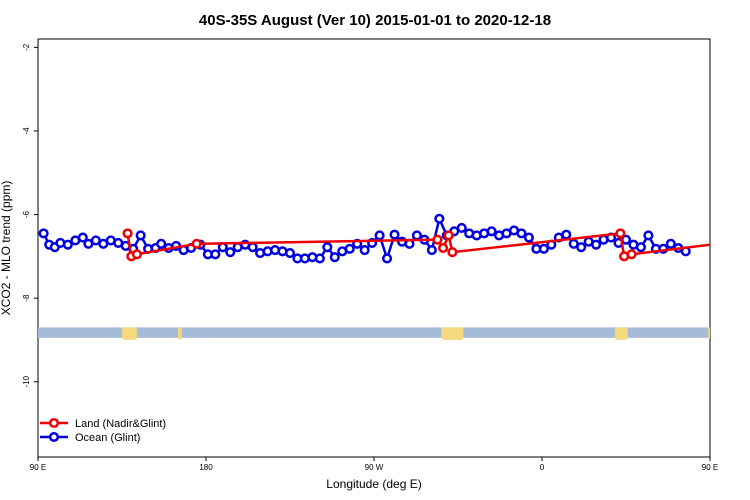 This screenshot has width=750, height=500. What do you see at coordinates (542, 467) in the screenshot?
I see `x-tick-label: 0` at bounding box center [542, 467].